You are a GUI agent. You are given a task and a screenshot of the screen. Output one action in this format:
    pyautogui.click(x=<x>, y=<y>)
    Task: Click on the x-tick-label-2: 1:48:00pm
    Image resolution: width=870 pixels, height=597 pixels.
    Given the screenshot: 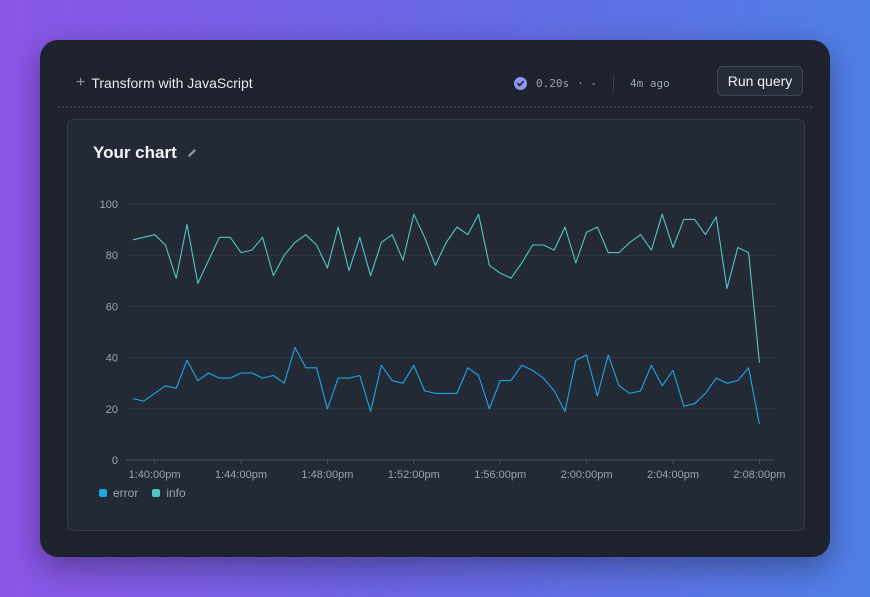 What is the action you would take?
    pyautogui.click(x=327, y=475)
    